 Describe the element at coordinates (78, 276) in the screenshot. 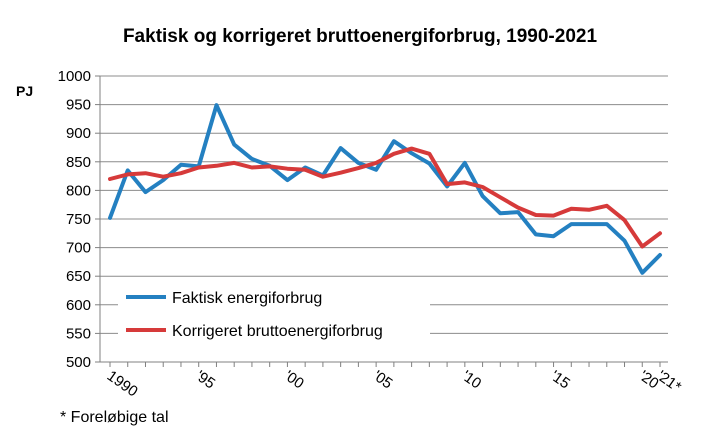

I see `y-tick-label: 650` at that location.